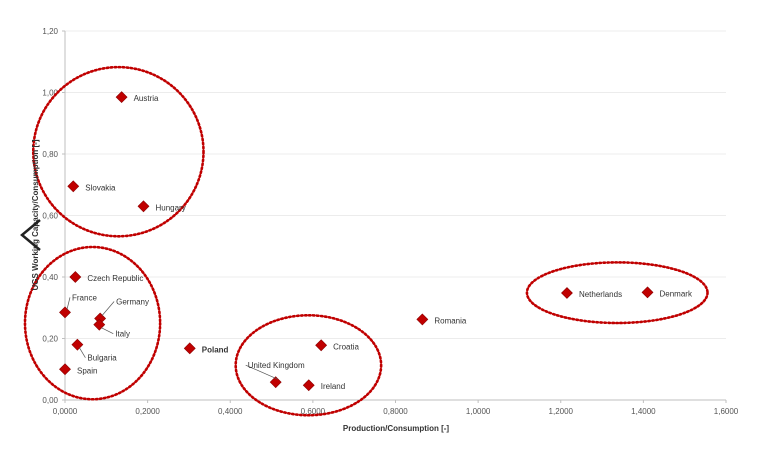  Describe the element at coordinates (50, 277) in the screenshot. I see `y-tick-label: 0,40` at that location.